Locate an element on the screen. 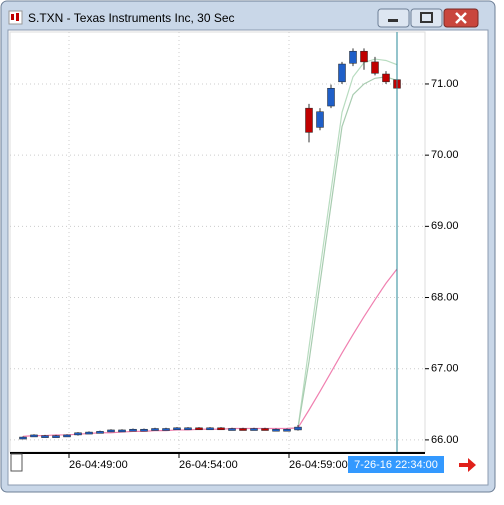 The image size is (504, 505). minimize-button is located at coordinates (393, 18).